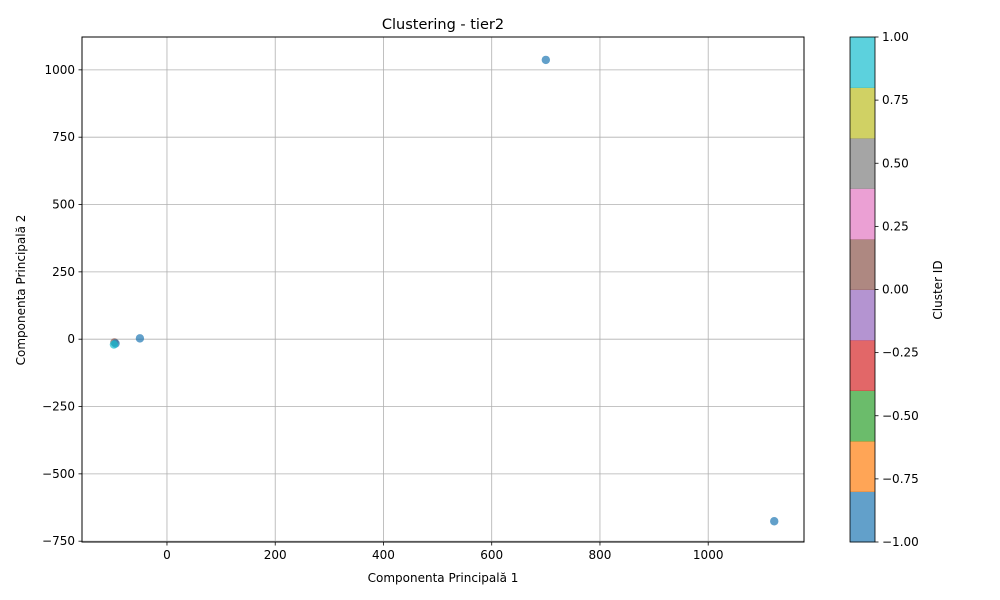 The image size is (1000, 600). Describe the element at coordinates (59, 70) in the screenshot. I see `y-tick-label: 1000` at that location.